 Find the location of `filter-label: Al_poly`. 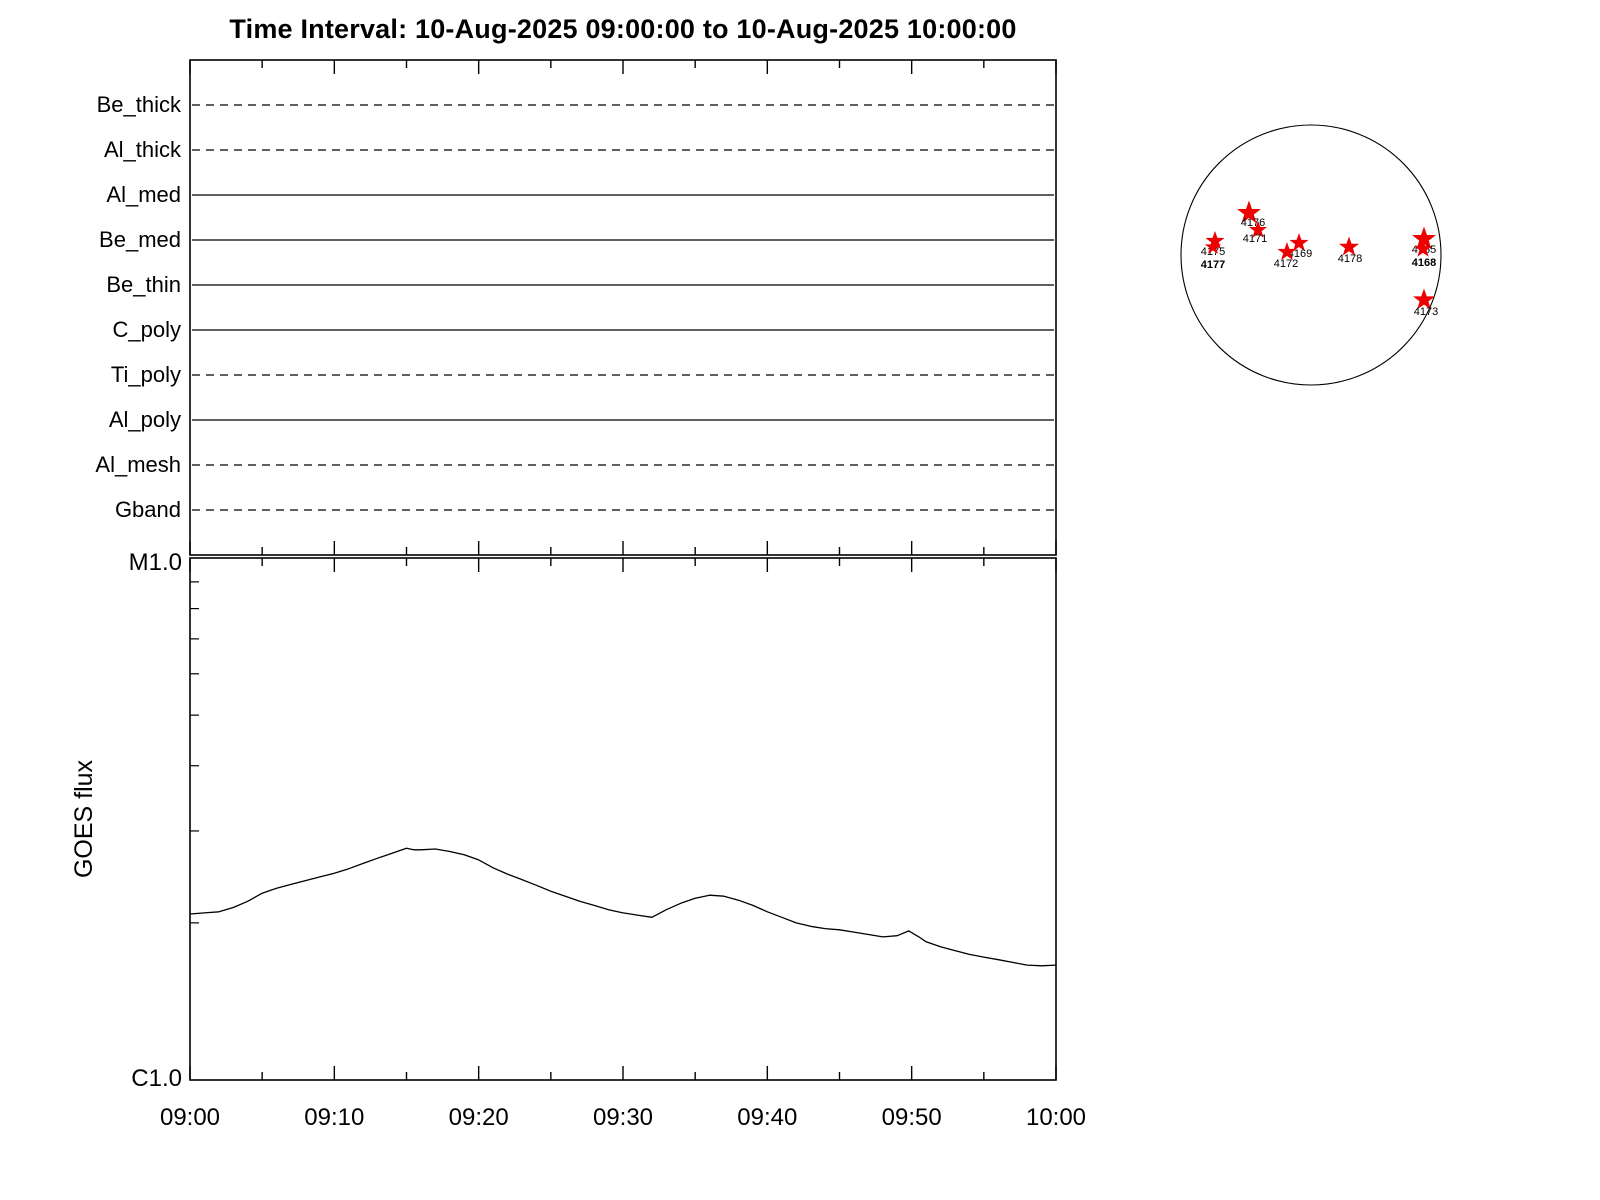

filter-label: Al_poly is located at coordinates (145, 419).